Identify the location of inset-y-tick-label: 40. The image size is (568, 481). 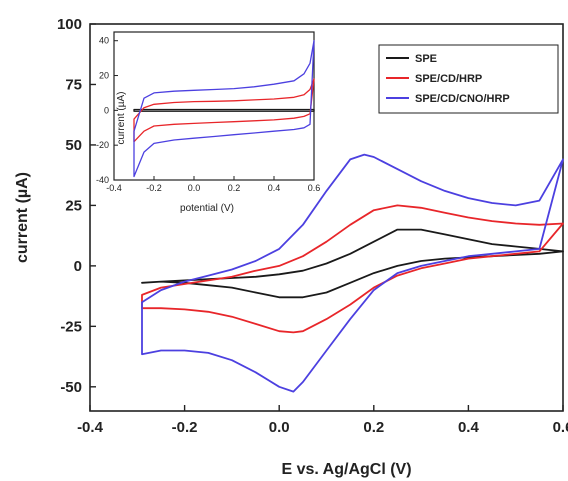
(104, 41).